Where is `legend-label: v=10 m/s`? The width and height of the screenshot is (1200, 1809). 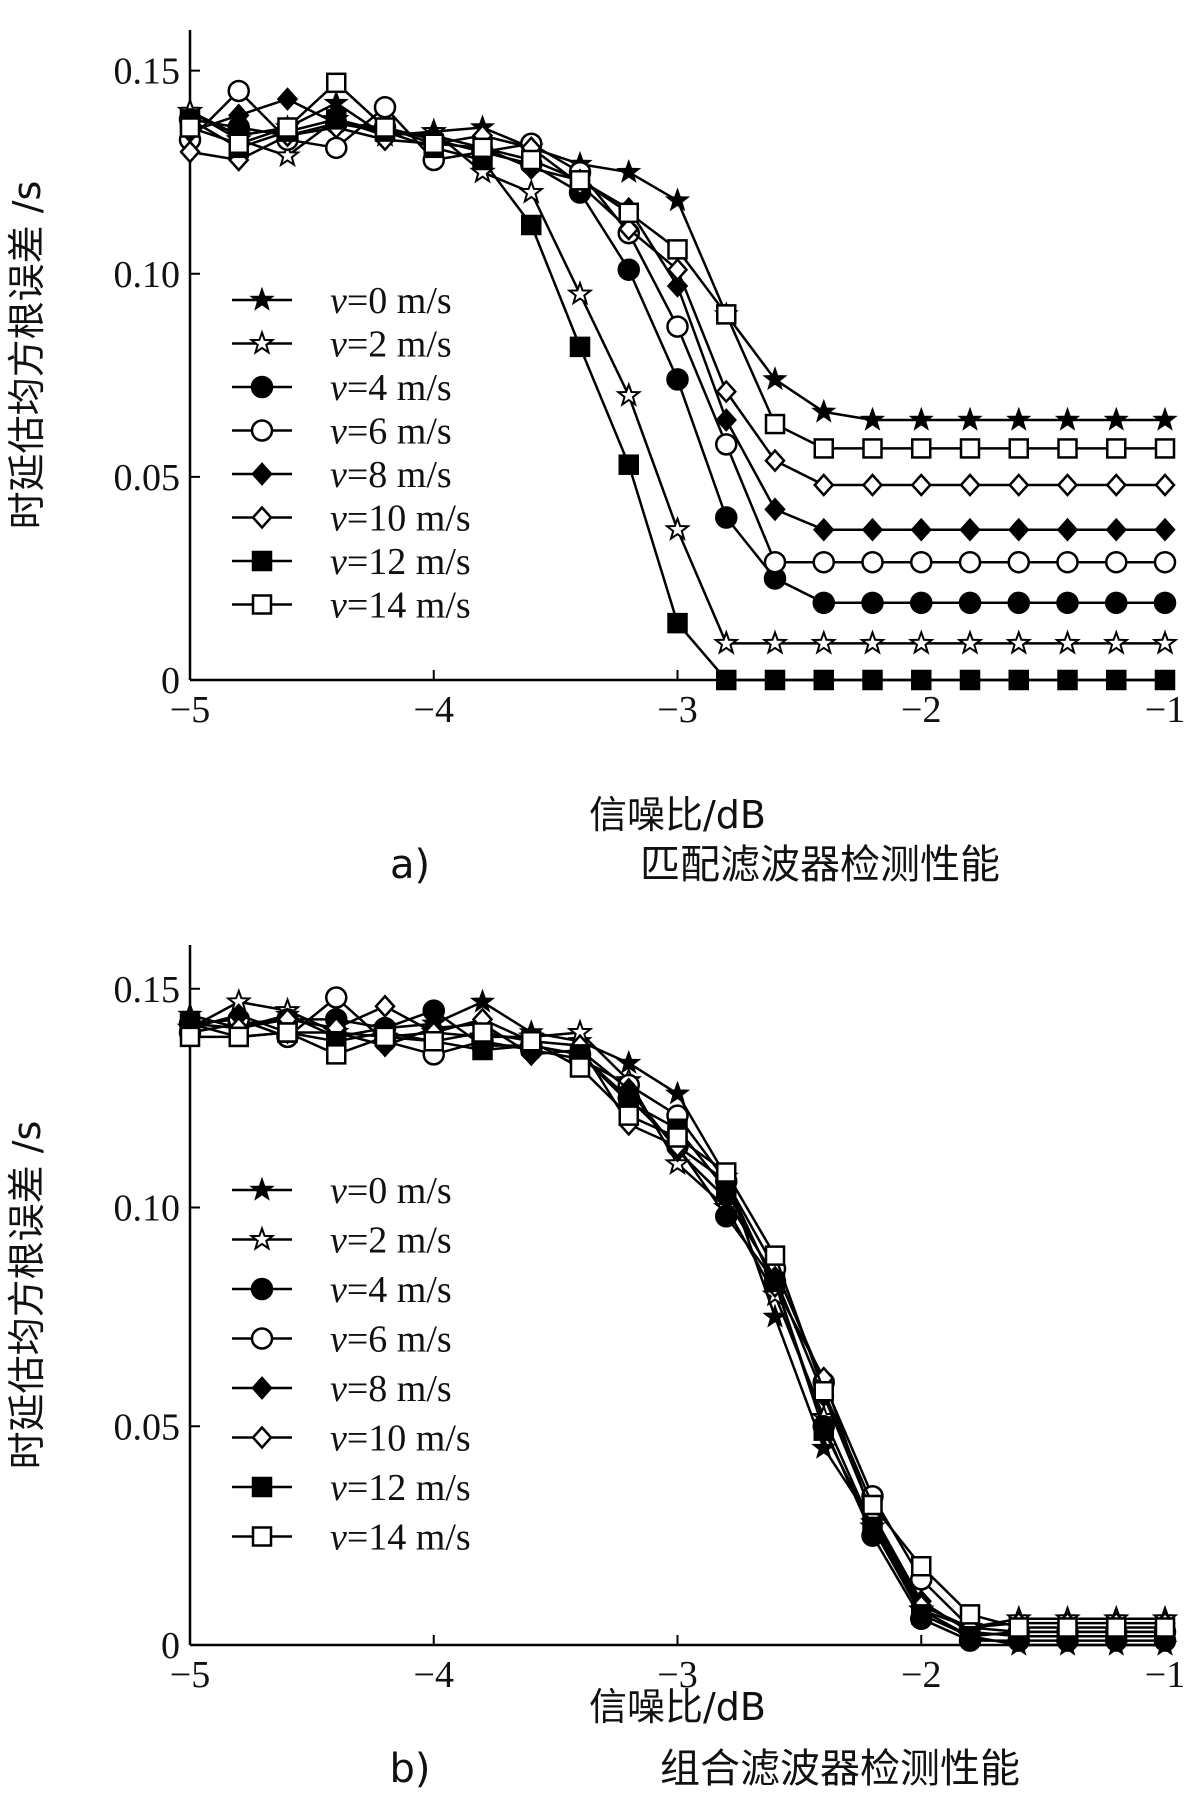
legend-label: v=10 m/s is located at coordinates (400, 519).